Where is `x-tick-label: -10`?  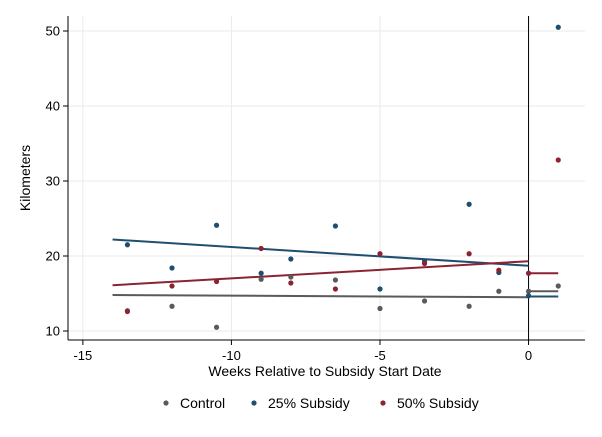
x-tick-label: -10 is located at coordinates (231, 355).